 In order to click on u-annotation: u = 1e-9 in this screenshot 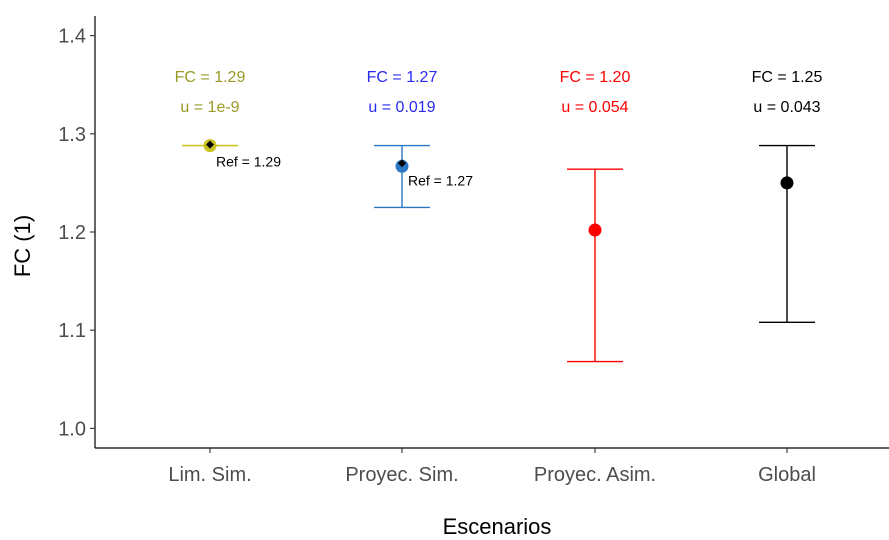, I will do `click(209, 107)`.